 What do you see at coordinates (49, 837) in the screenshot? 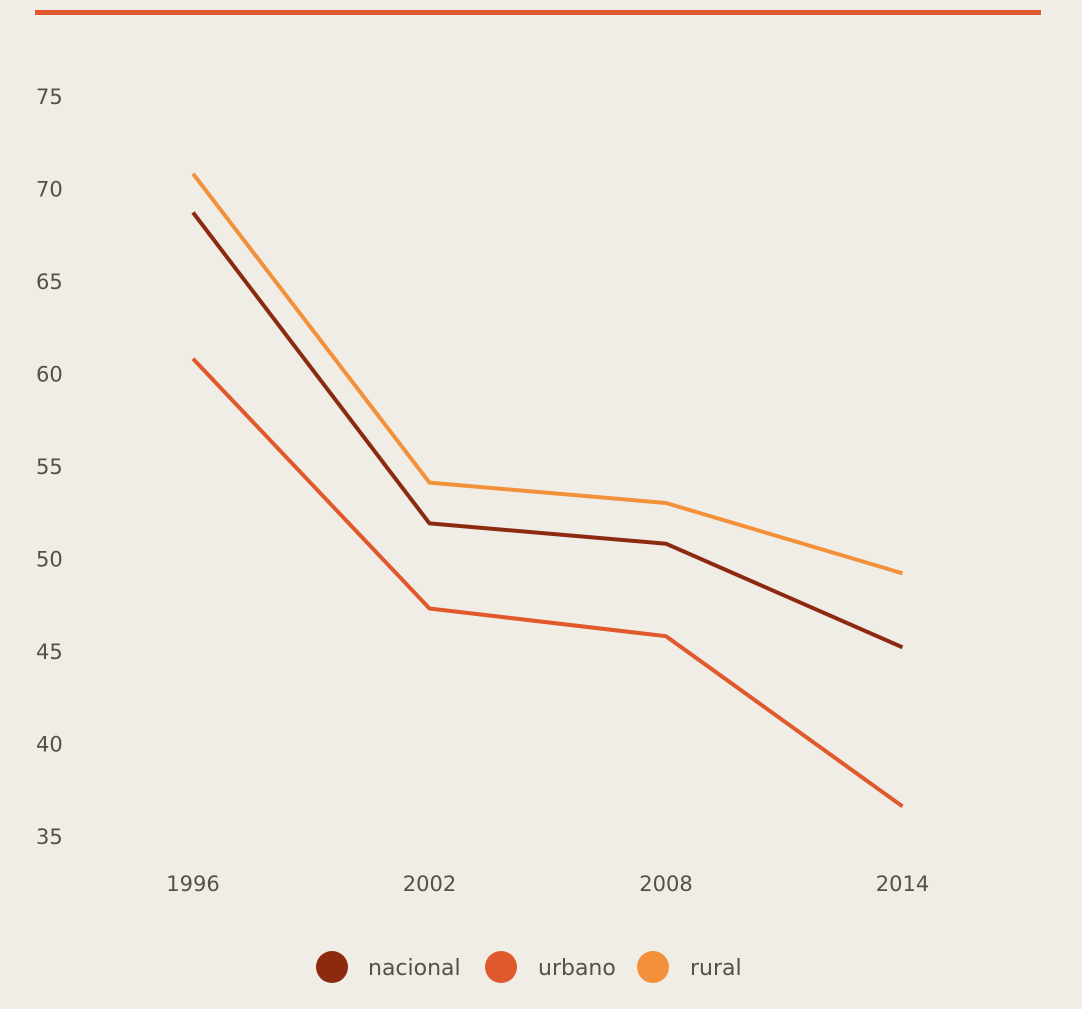
I see `y-tick-label: 35` at bounding box center [49, 837].